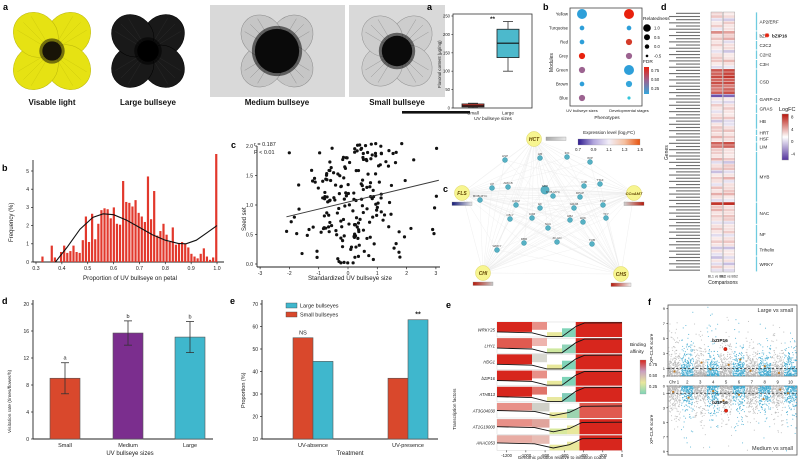 This screenshot has width=800, height=462. I want to click on svg-text: CCoAMT, so click(634, 193).